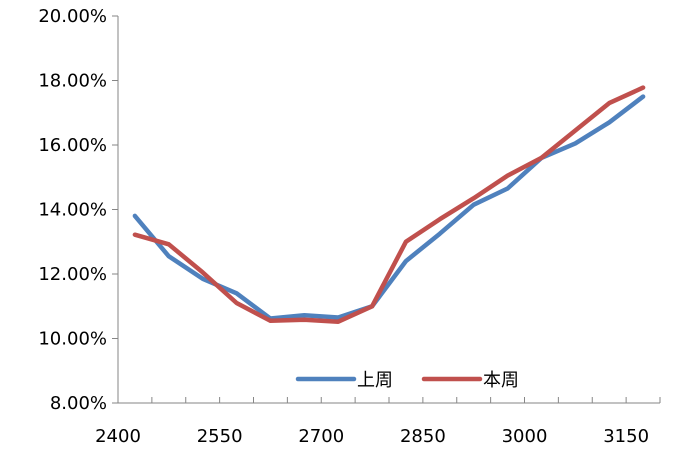 This screenshot has width=680, height=450. I want to click on legend-label-2: 本周, so click(501, 380).